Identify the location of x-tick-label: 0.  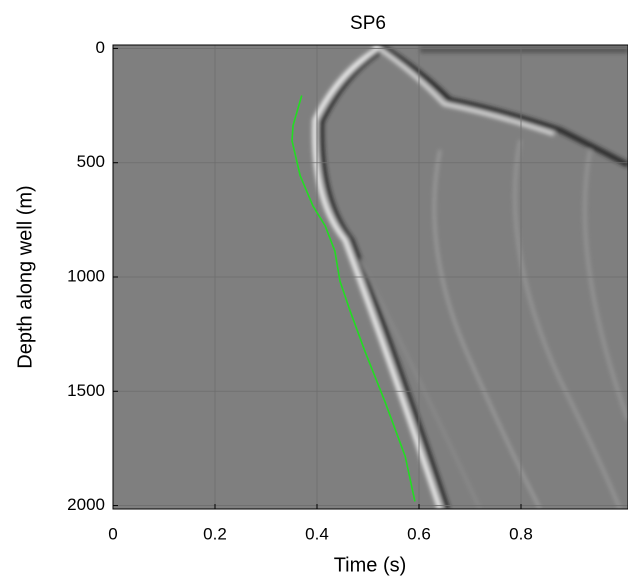
(112, 533).